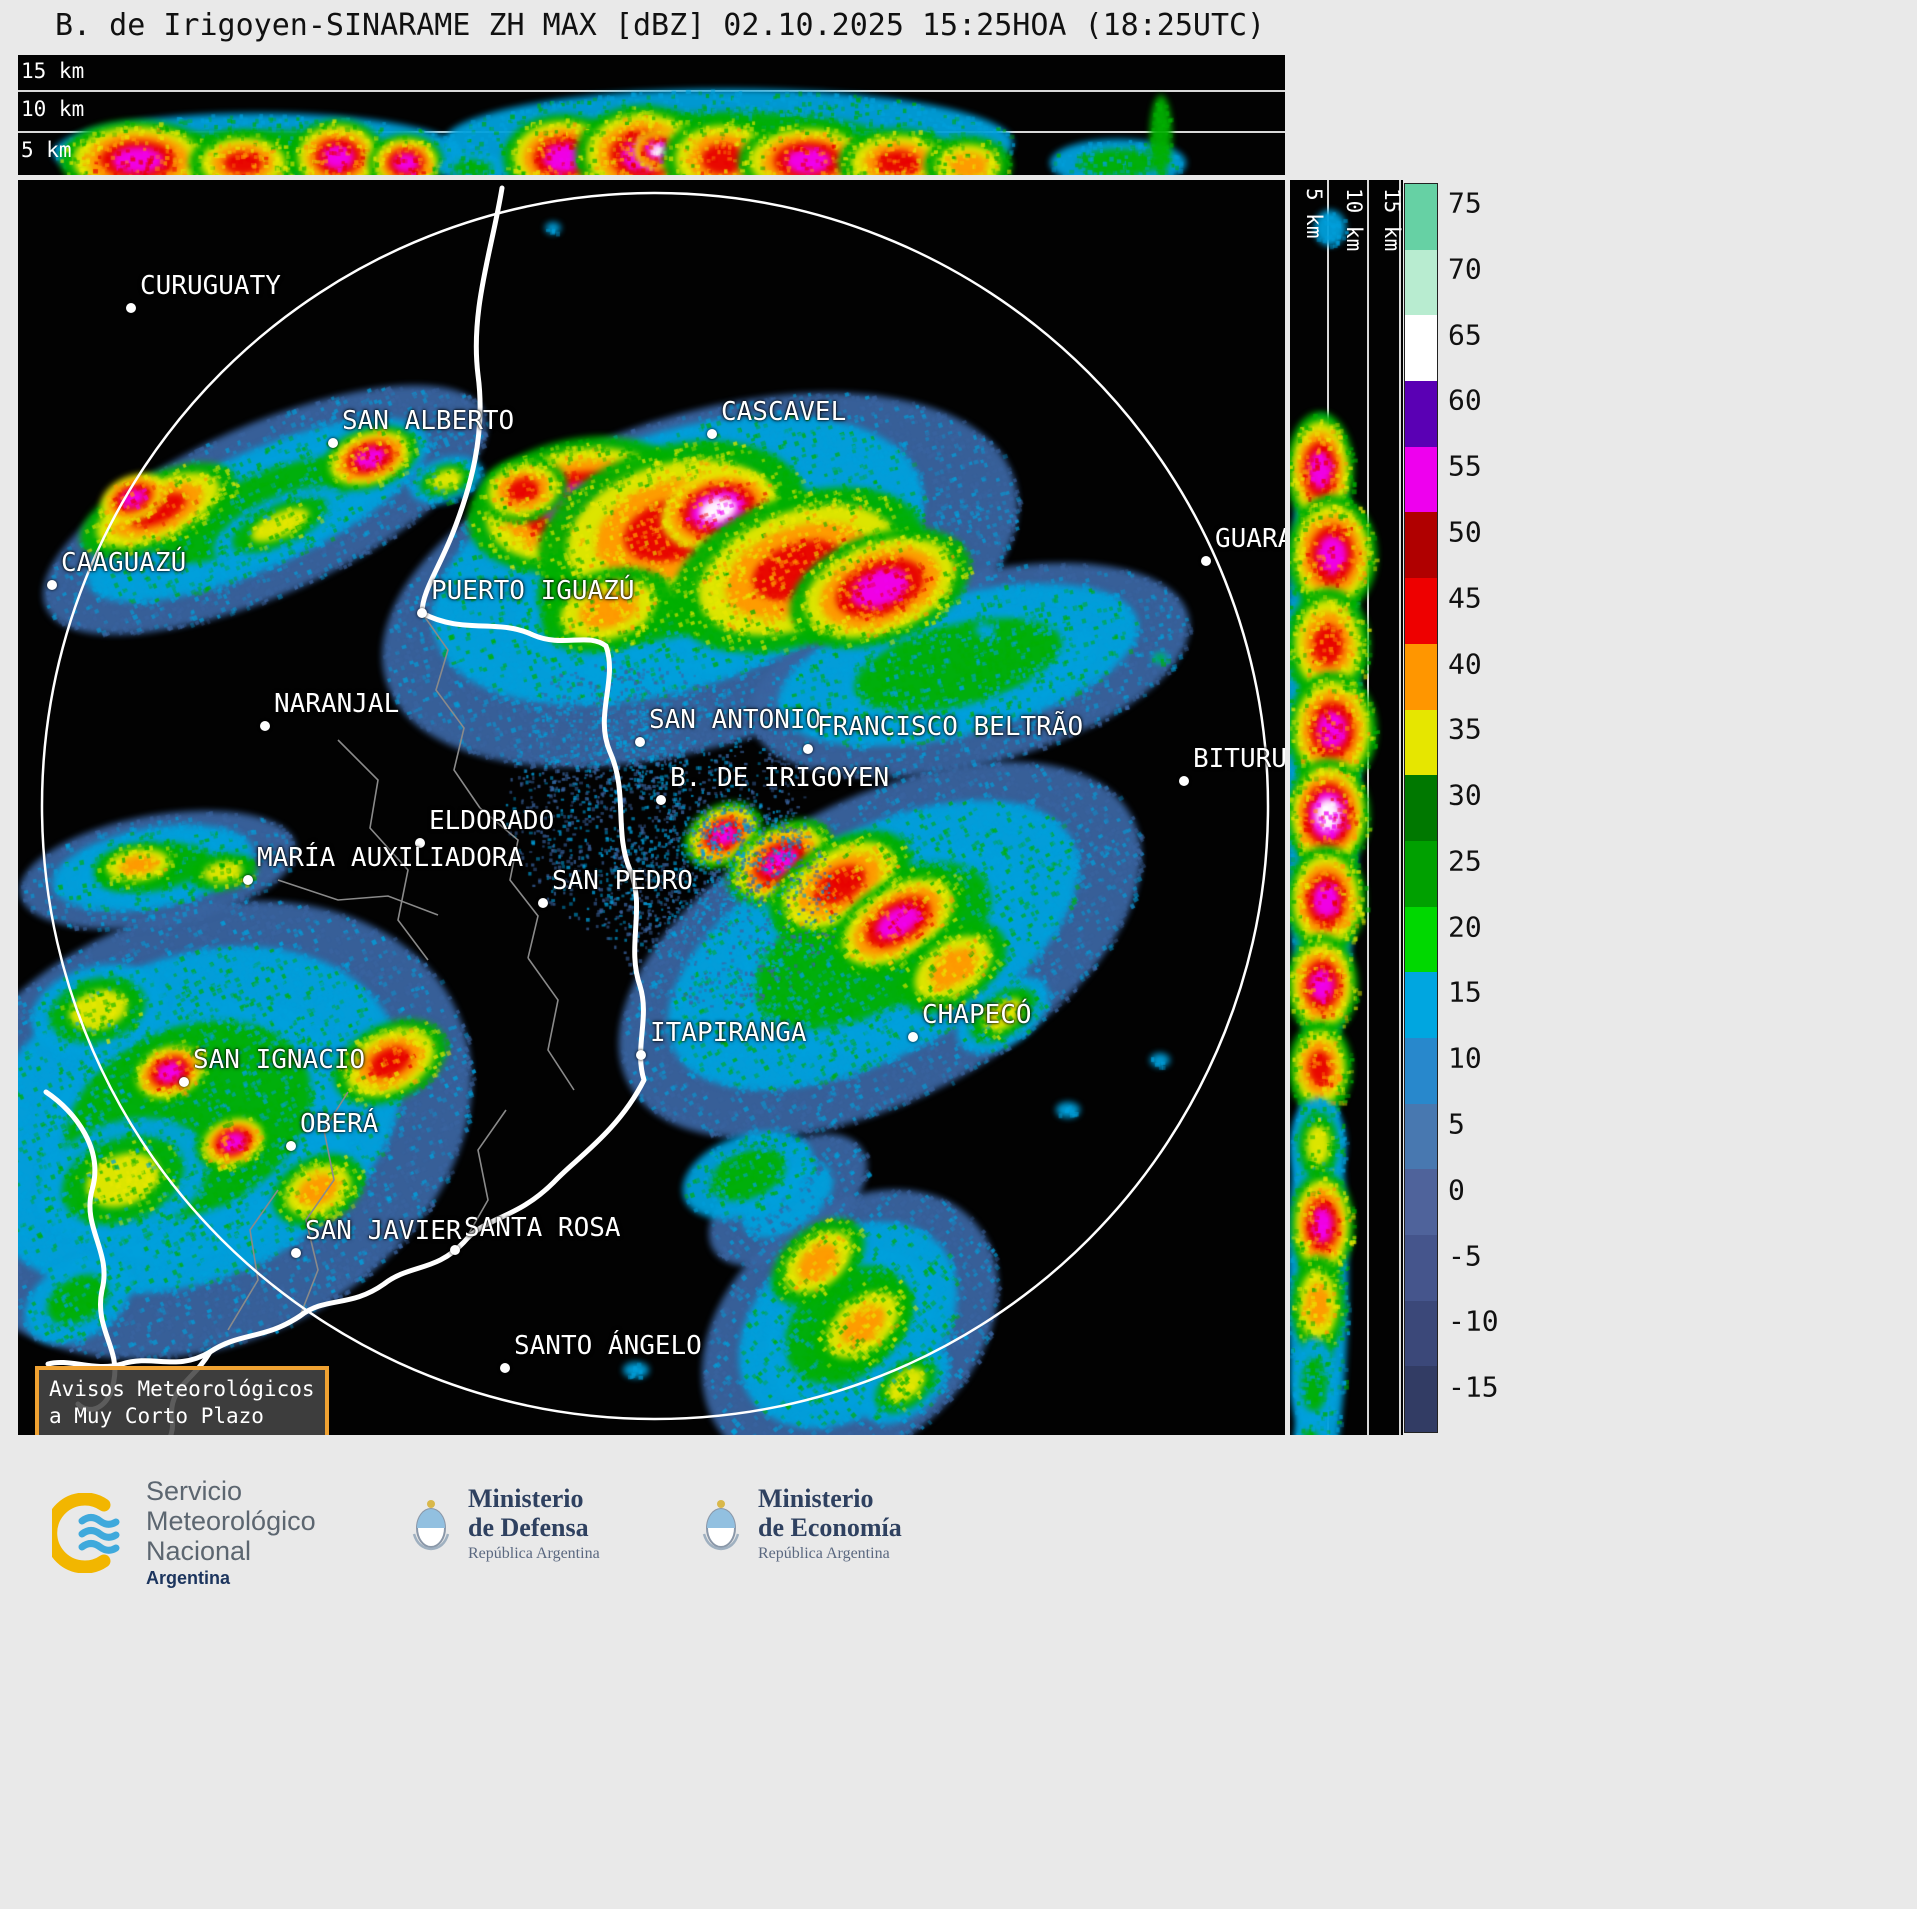 The image size is (1917, 1909). Describe the element at coordinates (1488, 808) in the screenshot. I see `colorbar-labels: 75 70 65 60 55 50 45 40 35 30 25 20 15 10 5 0 -5 -10 -15` at that location.